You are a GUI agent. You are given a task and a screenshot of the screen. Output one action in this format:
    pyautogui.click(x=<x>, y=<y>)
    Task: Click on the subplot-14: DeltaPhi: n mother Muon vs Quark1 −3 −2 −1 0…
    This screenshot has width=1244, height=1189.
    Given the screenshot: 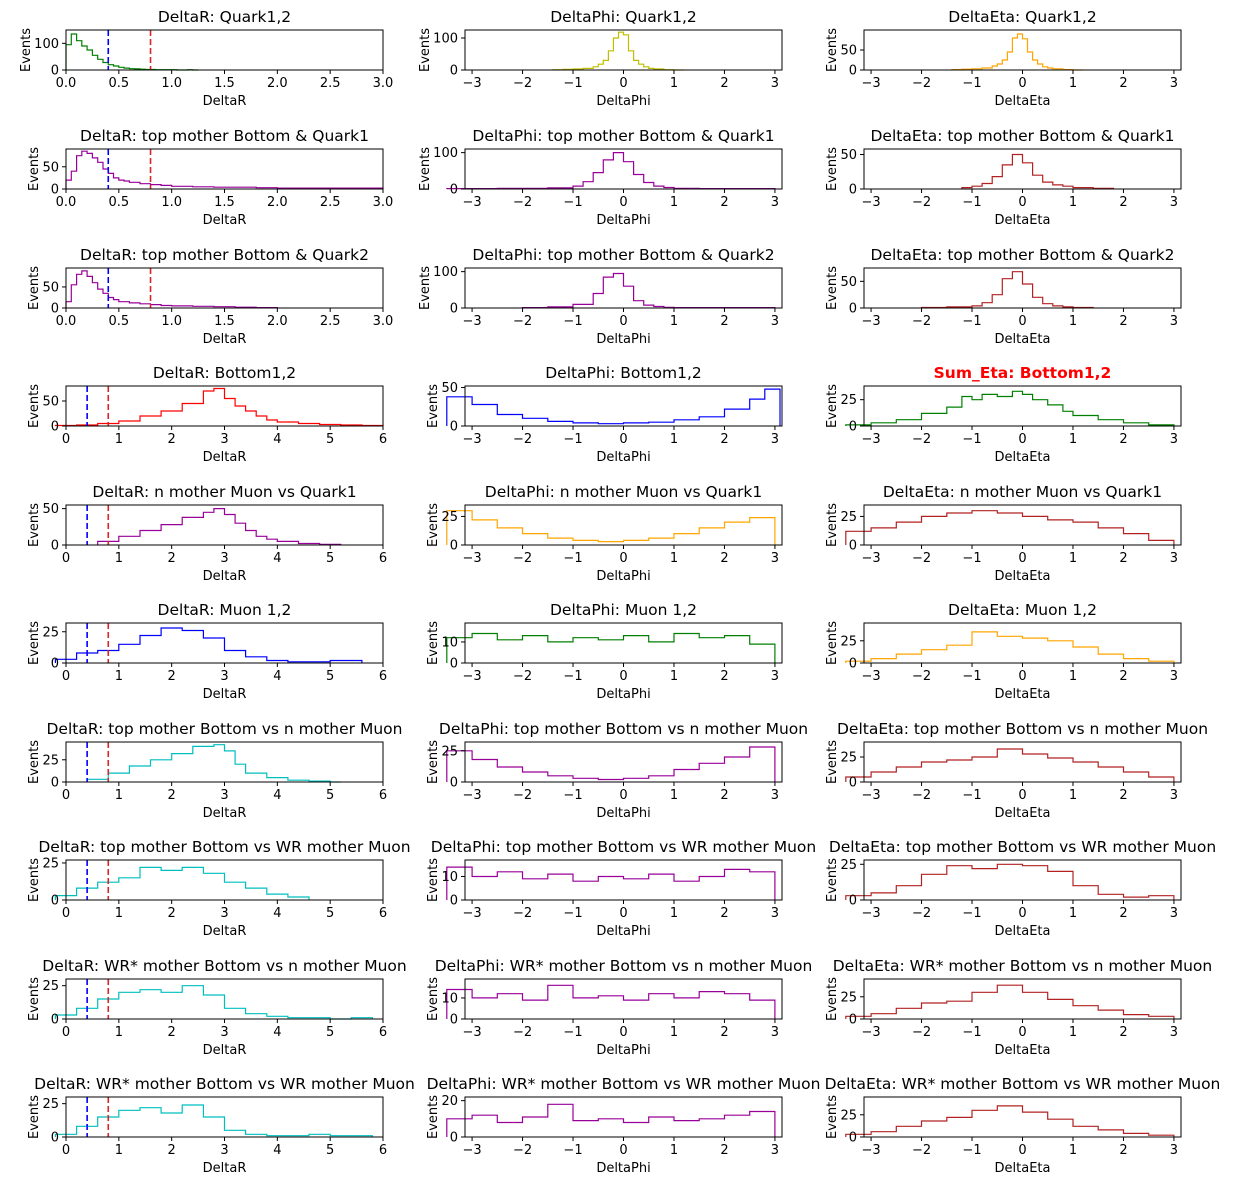 What is the action you would take?
    pyautogui.click(x=604, y=533)
    